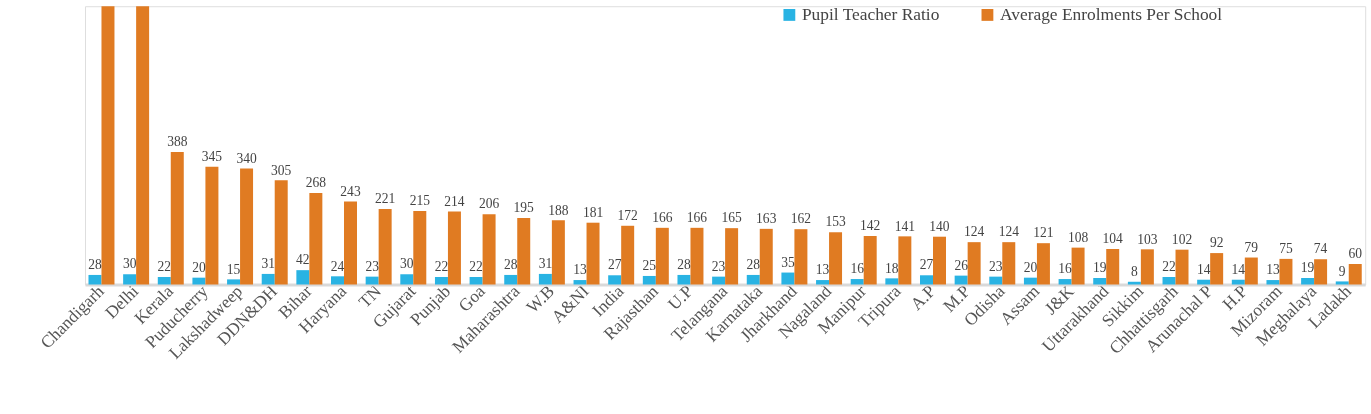 This screenshot has width=1371, height=414. I want to click on data-label: 92, so click(1216, 243).